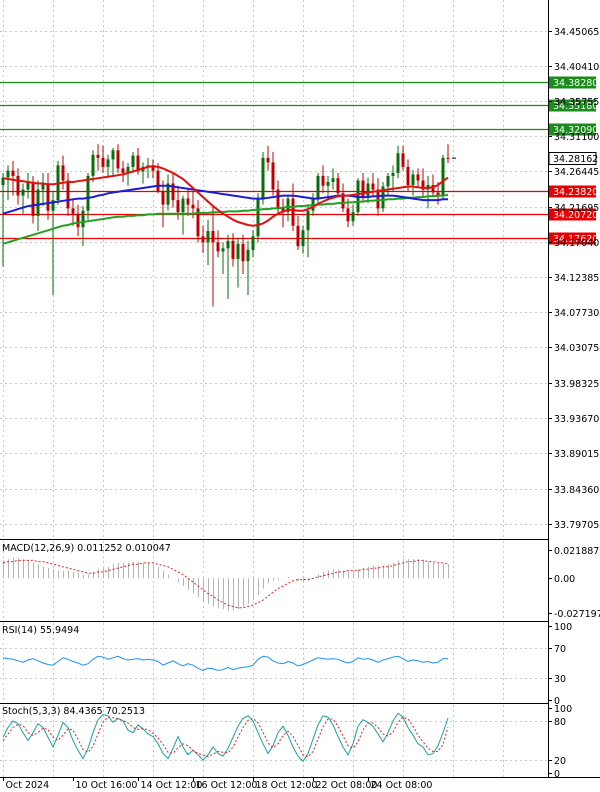 Image resolution: width=600 pixels, height=792 pixels. Describe the element at coordinates (576, 172) in the screenshot. I see `price-tick-label: 34.26445` at that location.